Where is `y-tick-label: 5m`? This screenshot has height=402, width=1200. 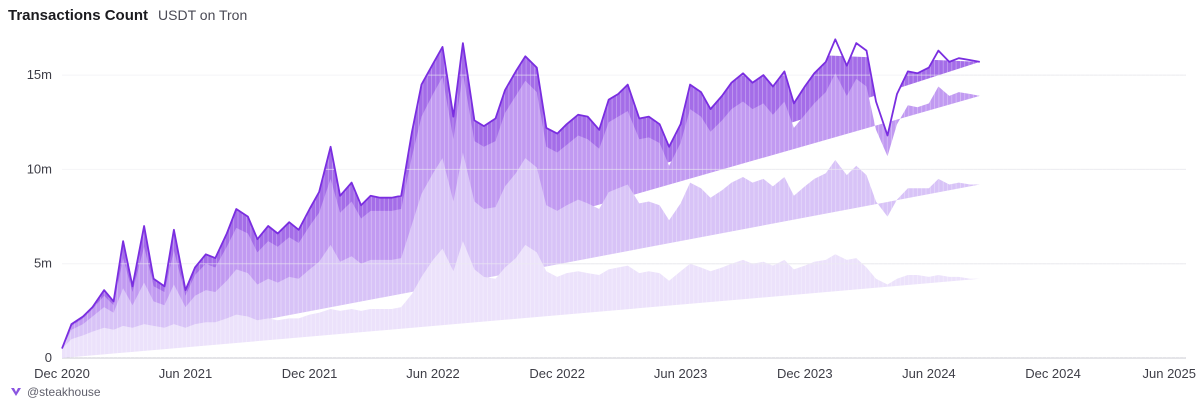
y-tick-label: 5m is located at coordinates (43, 263).